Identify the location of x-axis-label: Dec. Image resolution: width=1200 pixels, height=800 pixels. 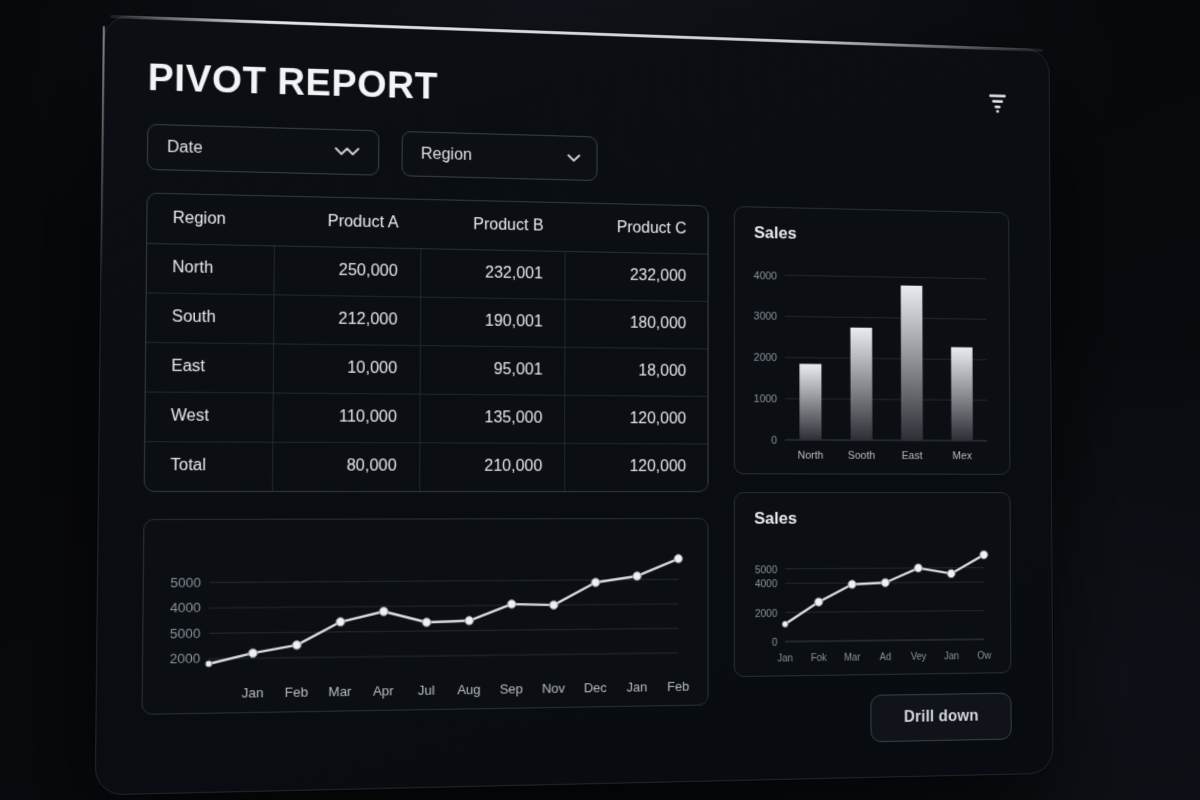
(595, 687).